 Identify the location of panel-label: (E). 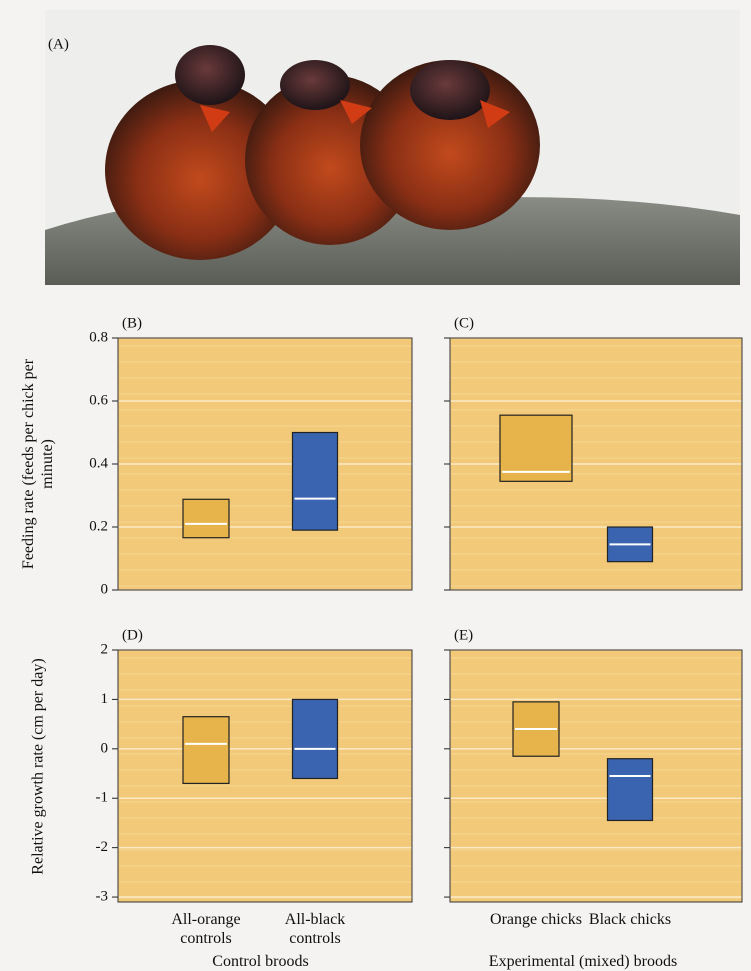
(463, 635).